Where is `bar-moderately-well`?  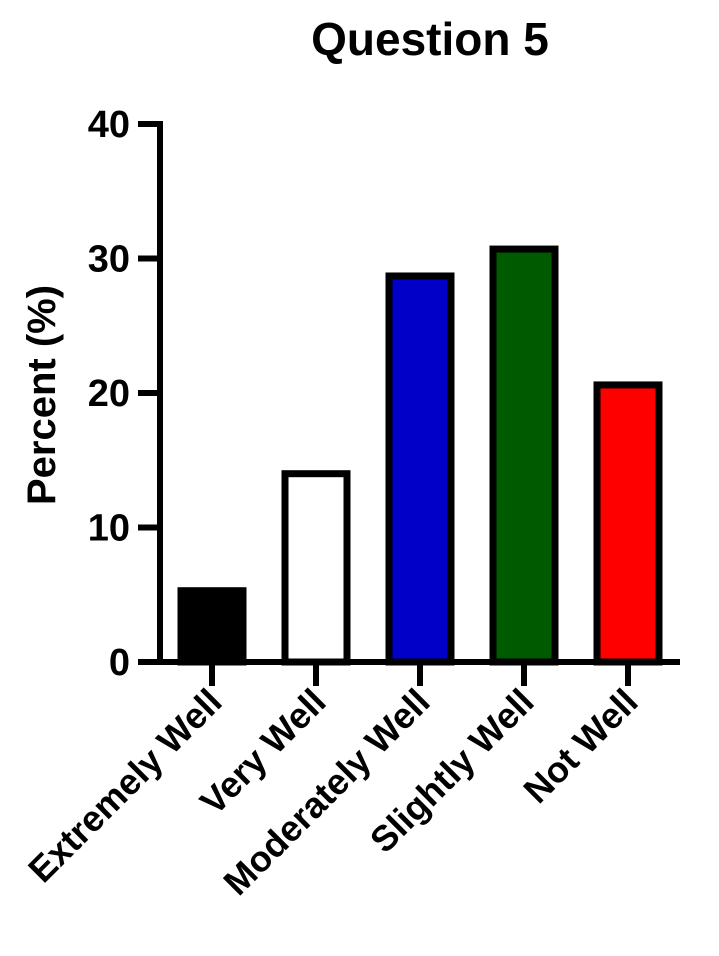
bar-moderately-well is located at coordinates (420, 469).